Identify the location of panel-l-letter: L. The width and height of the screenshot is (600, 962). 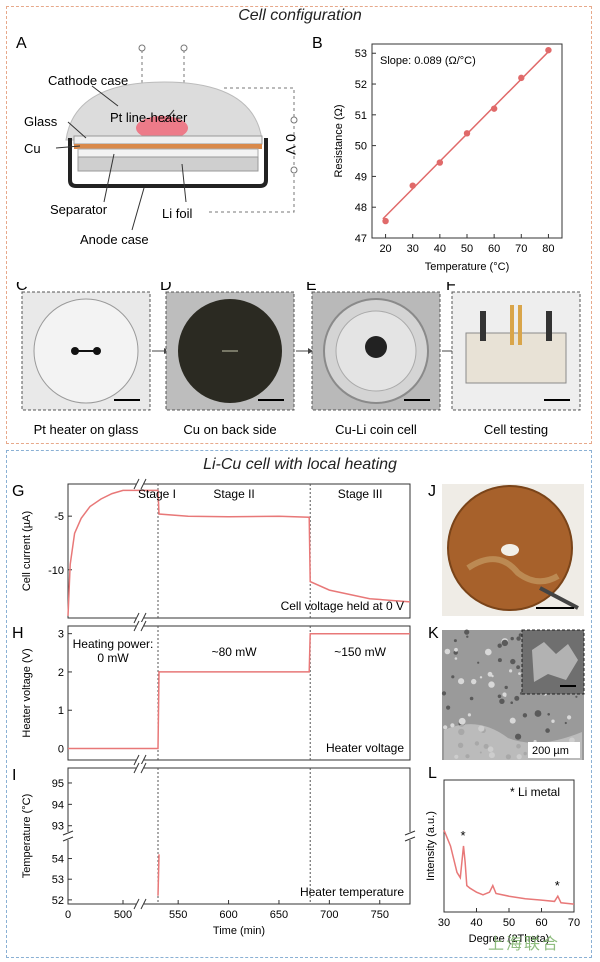
(432, 773).